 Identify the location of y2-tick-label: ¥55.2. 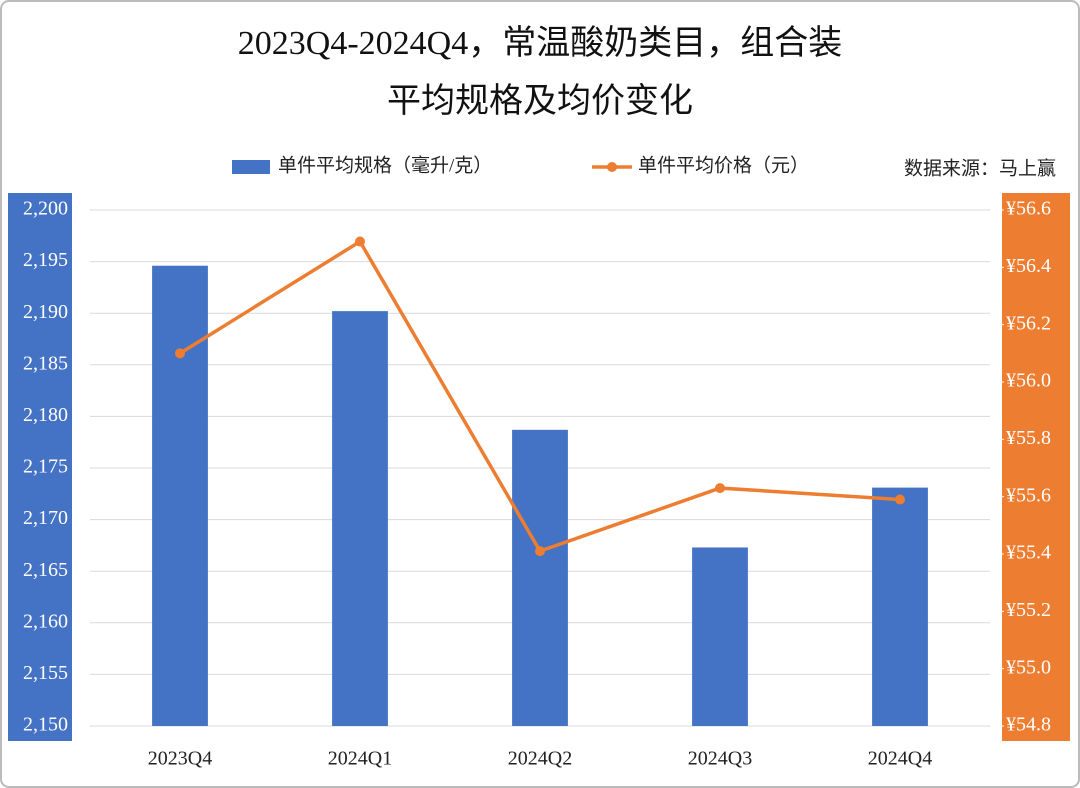
(1028, 610).